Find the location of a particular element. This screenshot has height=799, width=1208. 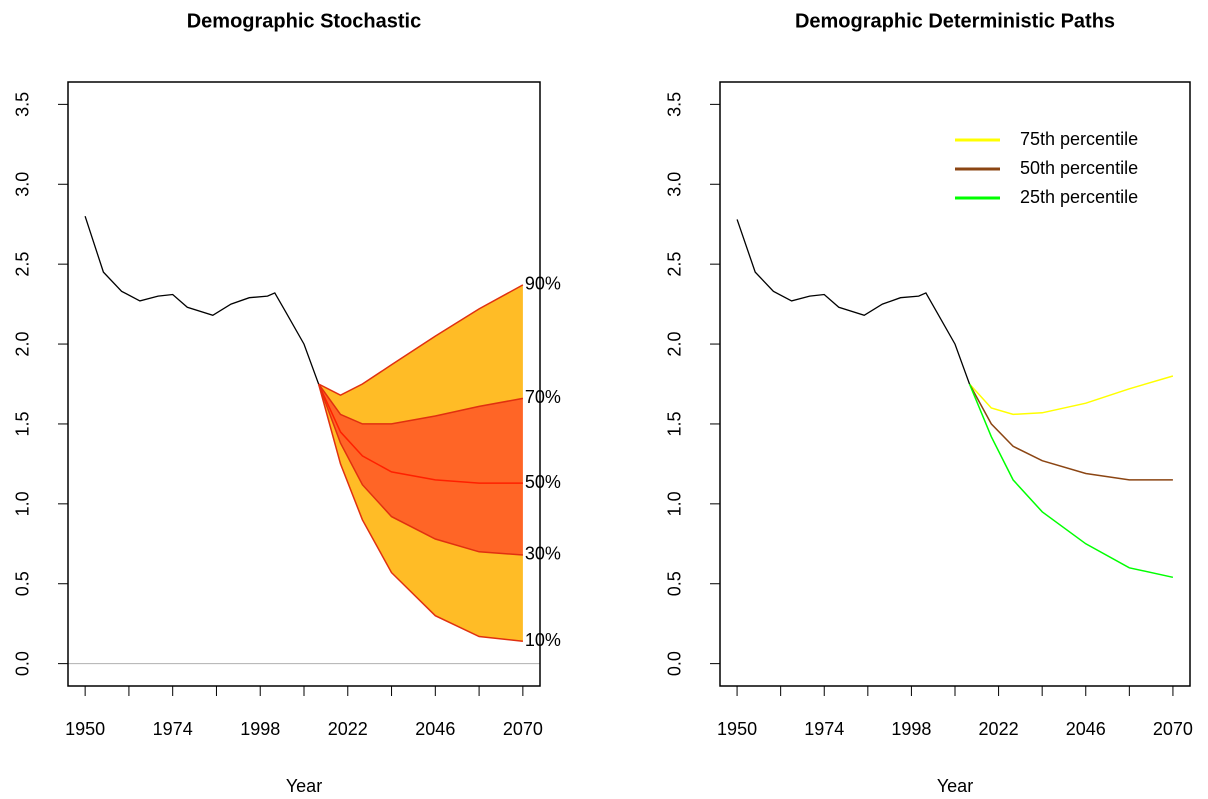

fan-label: 70% is located at coordinates (543, 397).